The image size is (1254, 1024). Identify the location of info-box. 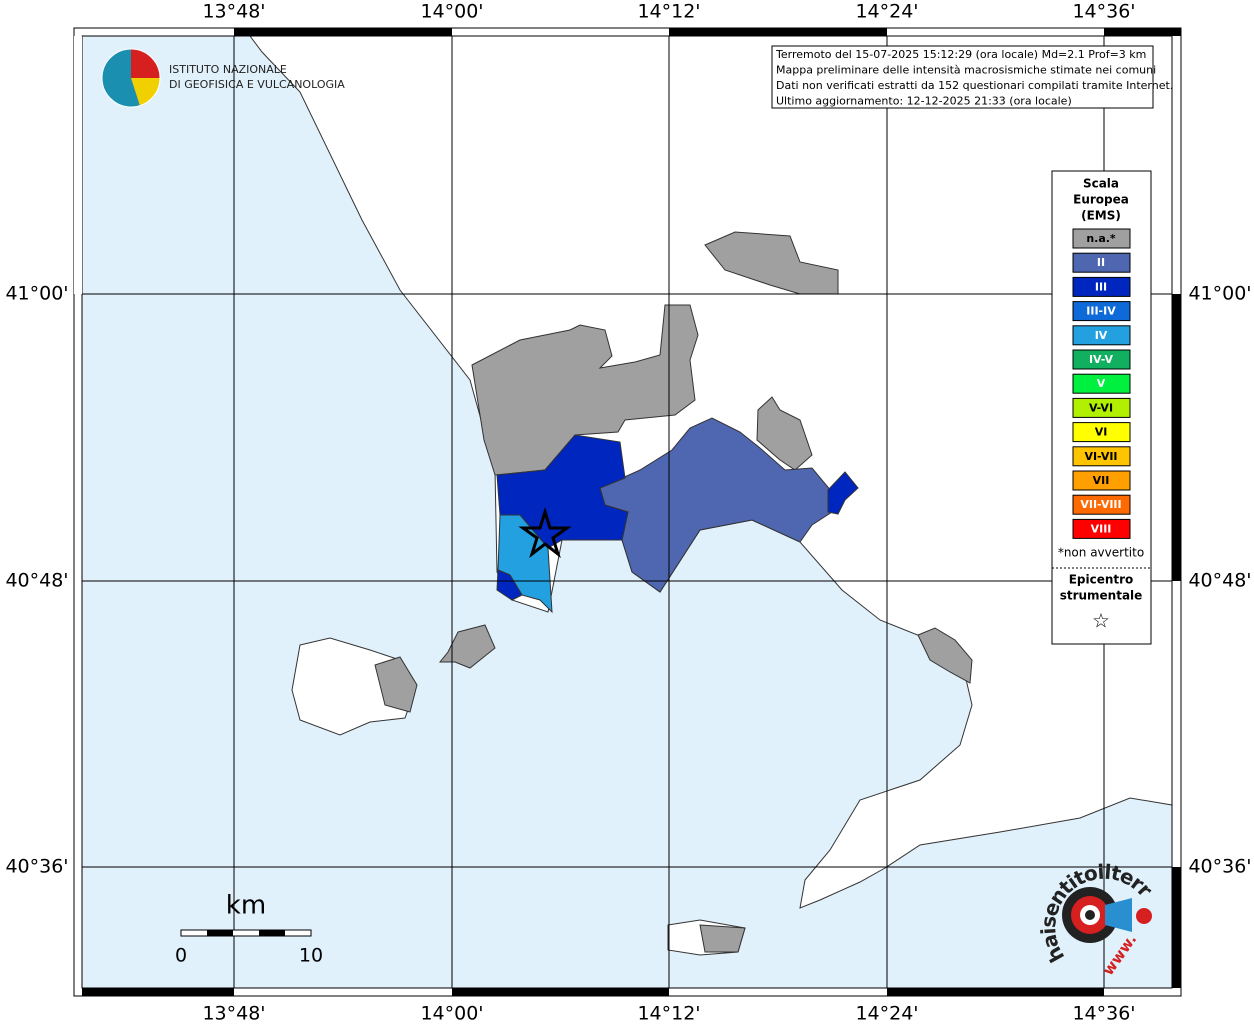
(962, 77).